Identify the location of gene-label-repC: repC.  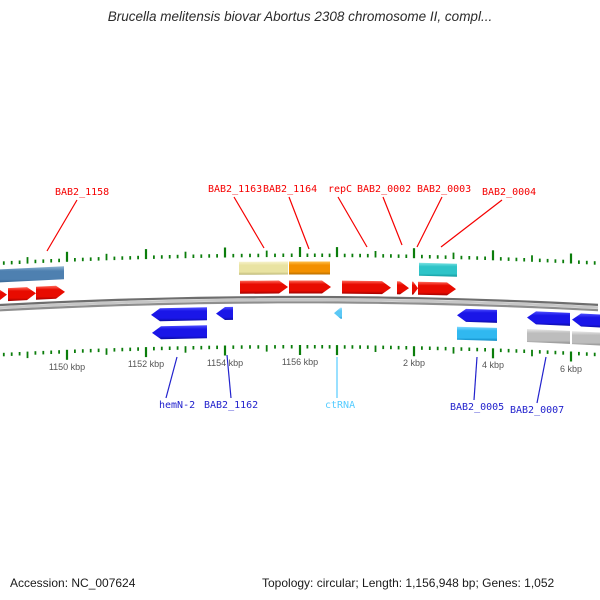
(340, 189).